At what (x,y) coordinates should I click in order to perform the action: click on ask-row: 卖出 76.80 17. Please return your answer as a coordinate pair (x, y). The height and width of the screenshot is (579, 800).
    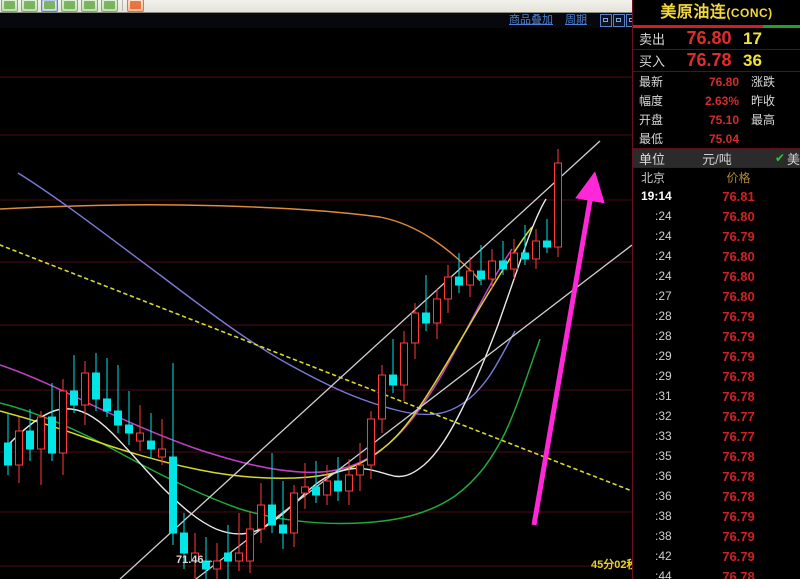
    Looking at the image, I should click on (716, 39).